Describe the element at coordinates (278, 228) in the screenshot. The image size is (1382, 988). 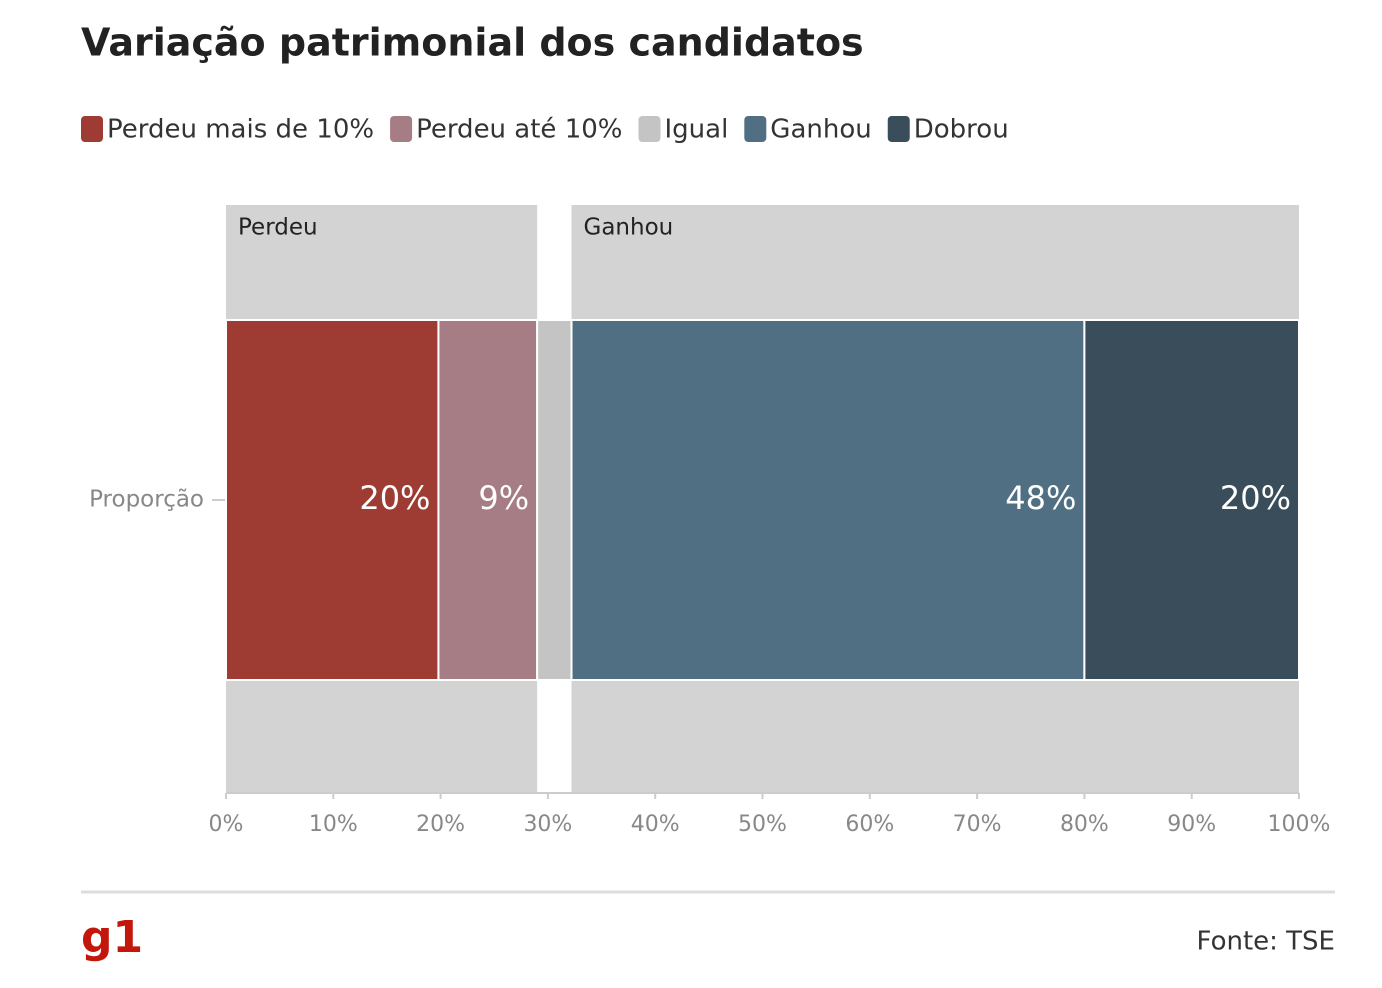
I see `panel-label: Perdeu` at that location.